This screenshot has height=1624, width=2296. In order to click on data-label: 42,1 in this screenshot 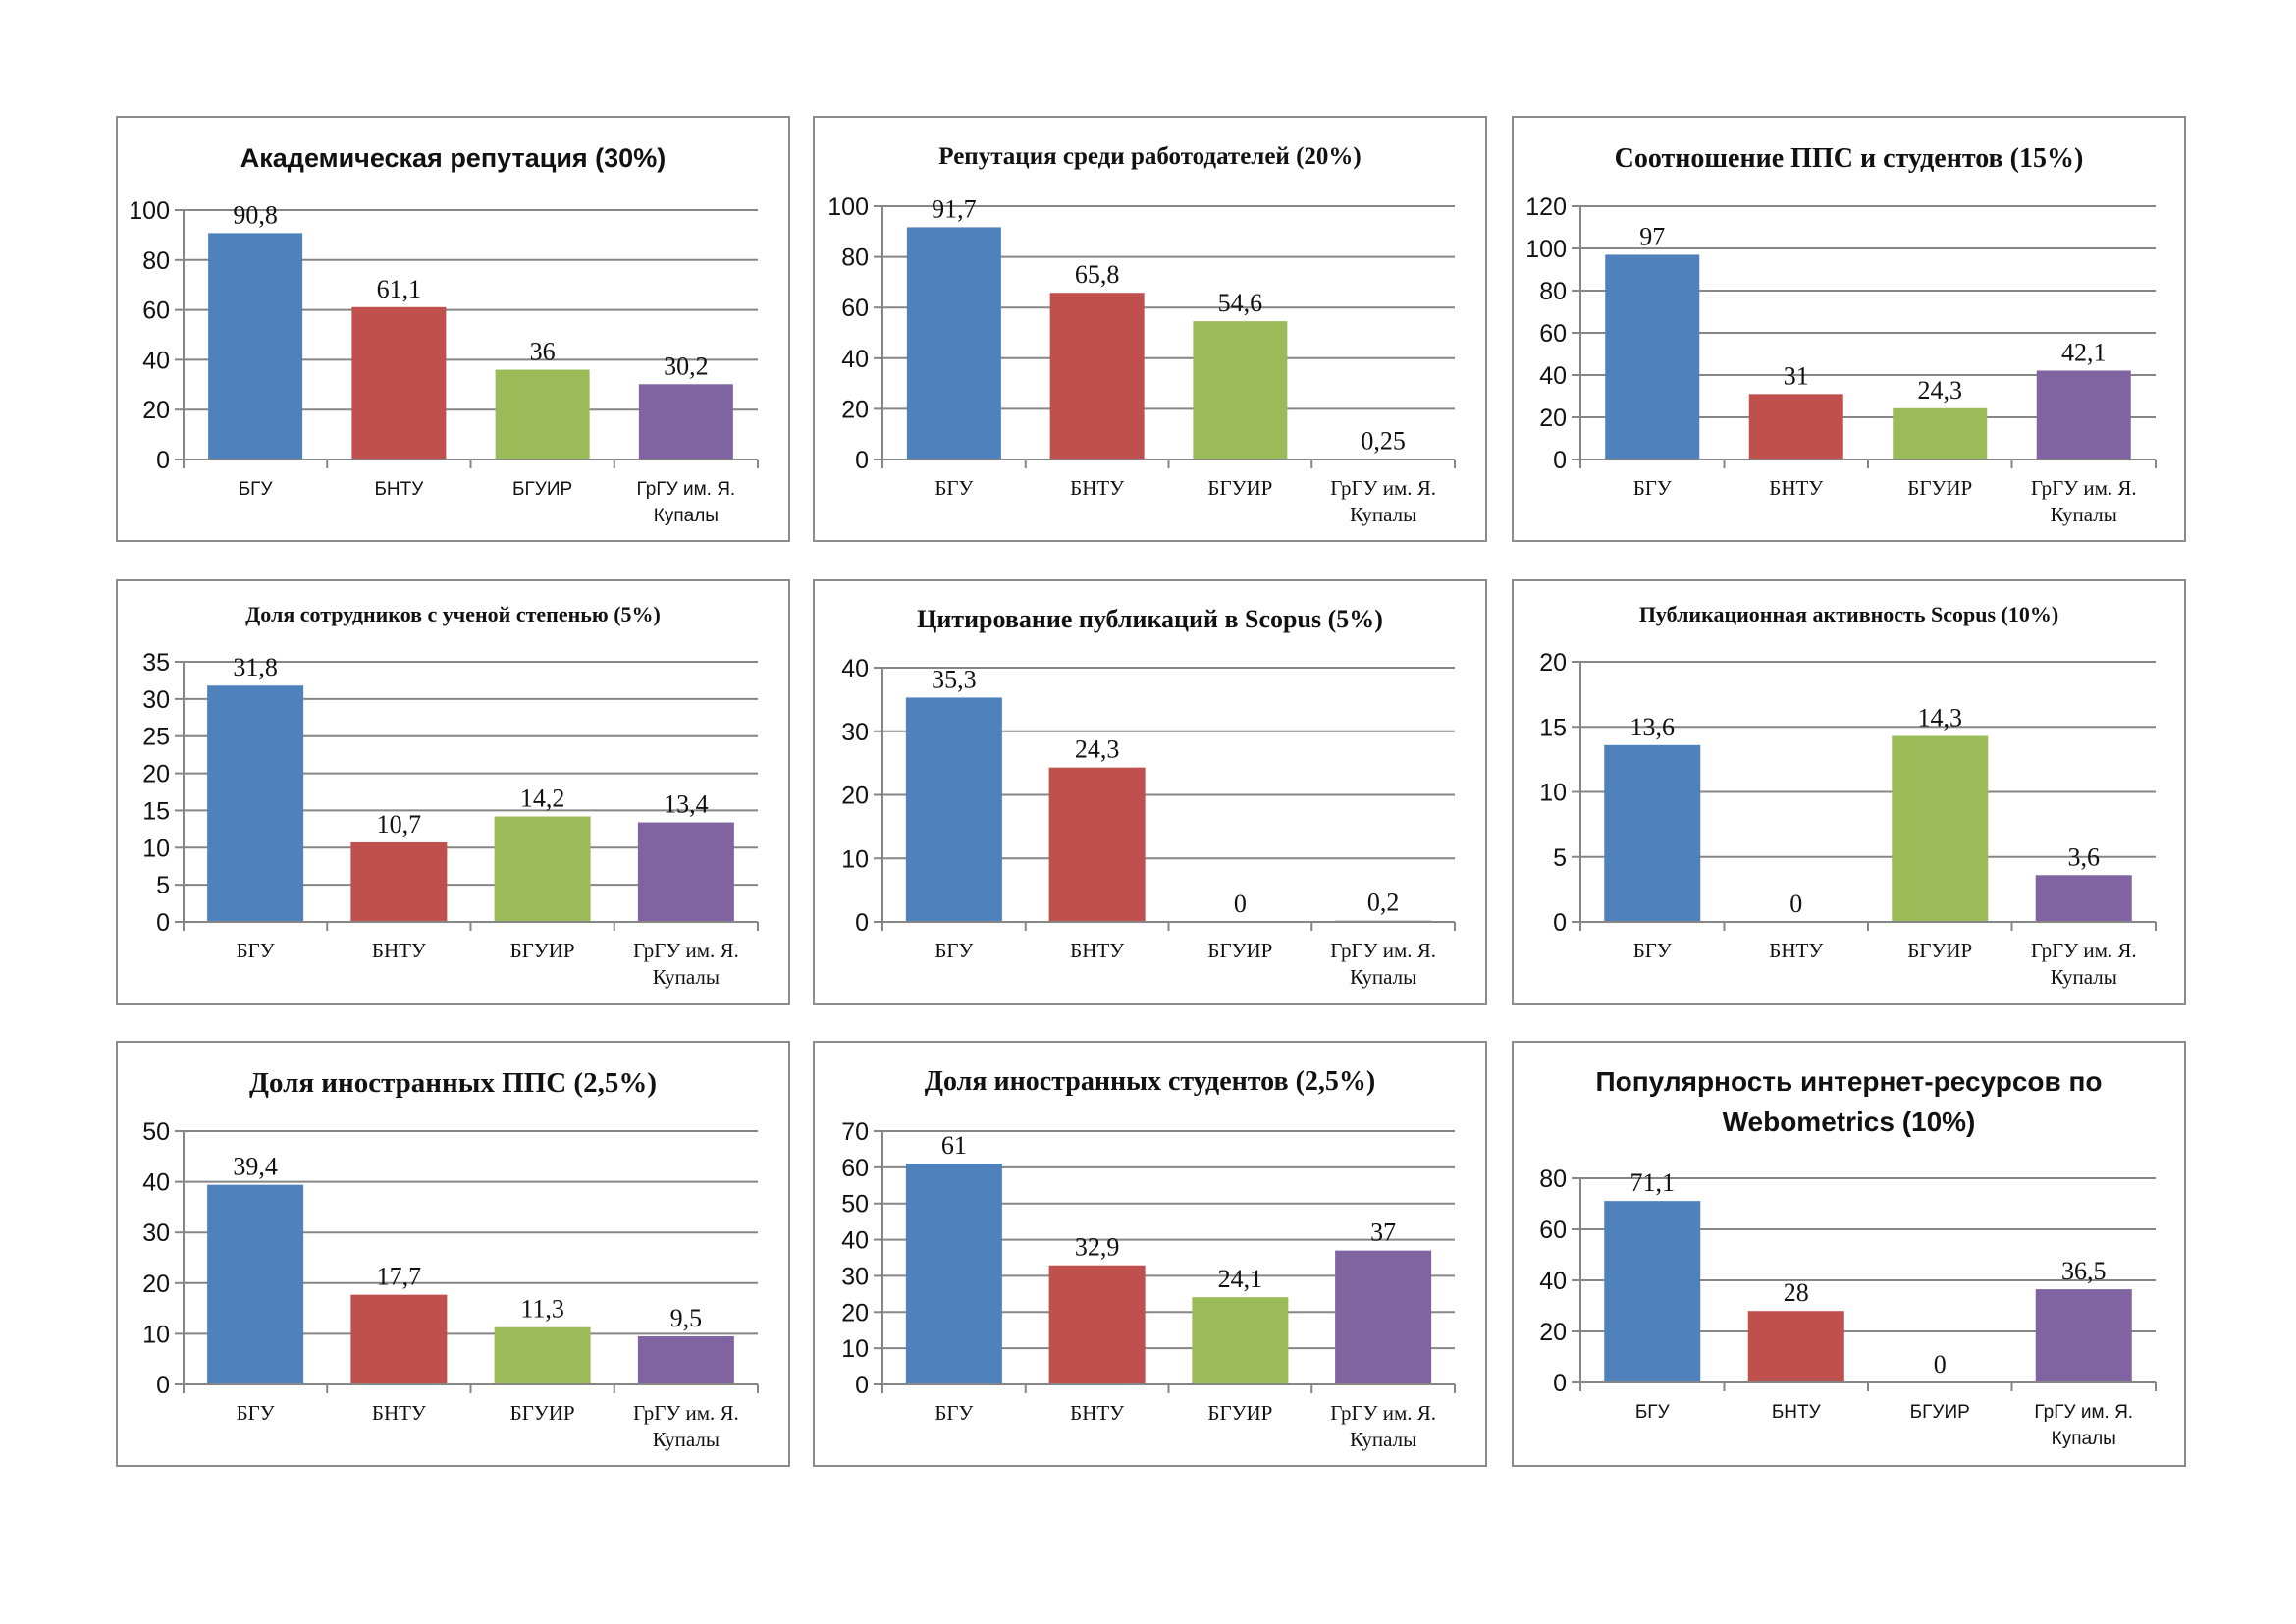, I will do `click(2084, 352)`.